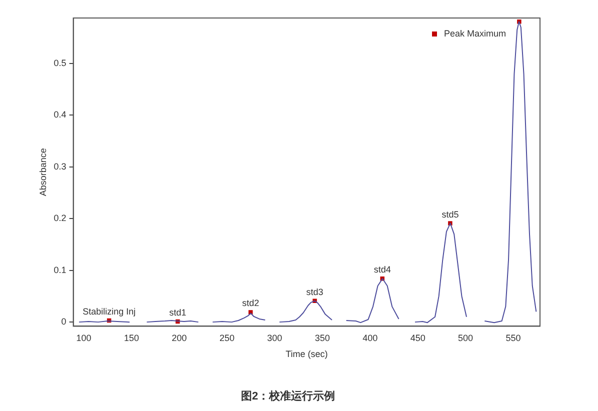 This screenshot has width=598, height=411. Describe the element at coordinates (322, 338) in the screenshot. I see `x-tick-label: 350` at that location.